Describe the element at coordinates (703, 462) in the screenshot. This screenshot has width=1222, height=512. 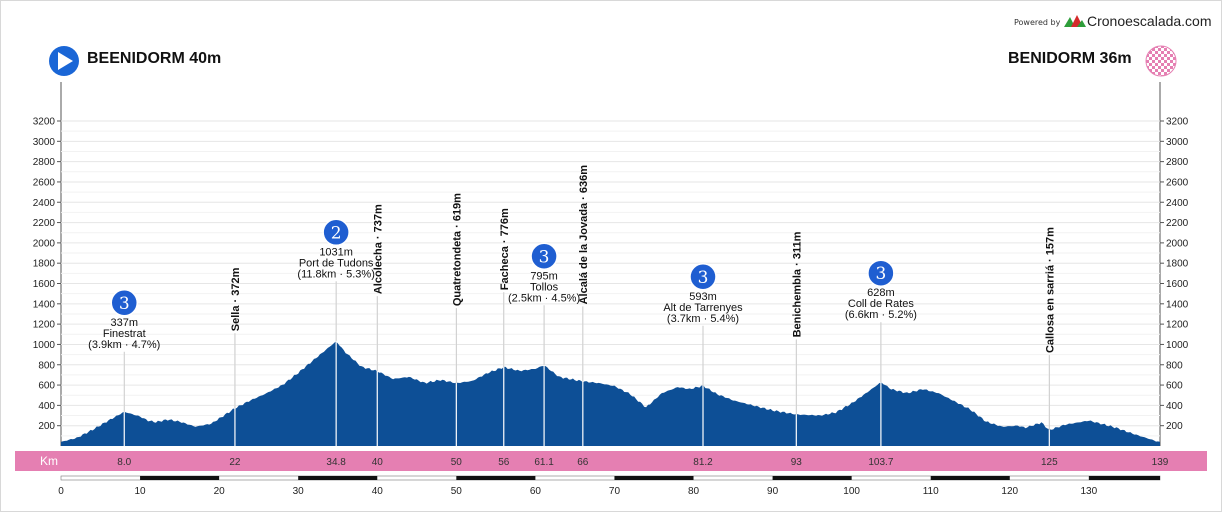
I see `km-band-value: 81.2` at that location.